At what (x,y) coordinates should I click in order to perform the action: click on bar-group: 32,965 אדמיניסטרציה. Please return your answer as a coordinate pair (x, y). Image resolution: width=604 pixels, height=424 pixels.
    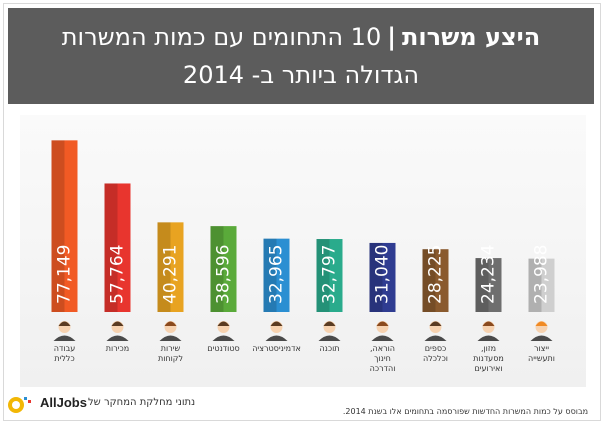
    Looking at the image, I should click on (276, 295).